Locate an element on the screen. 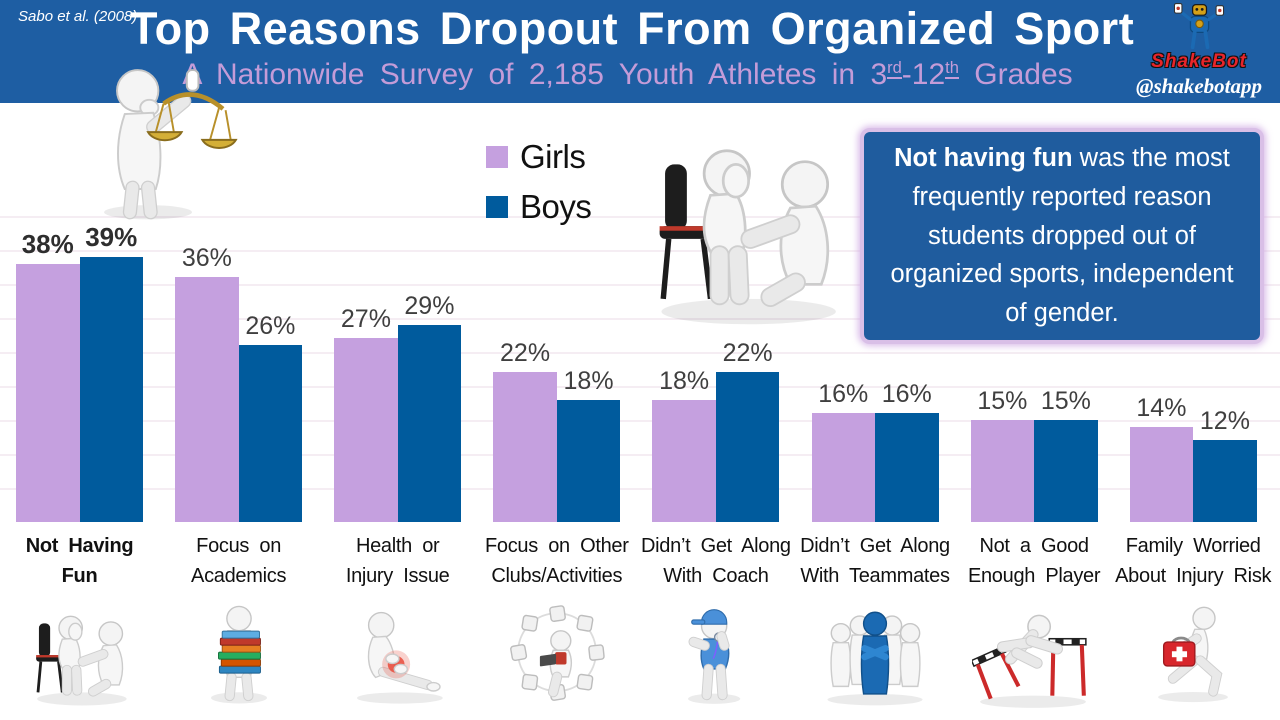 The image size is (1280, 720). clipart-hurdles-fall-icon is located at coordinates (1033, 656).